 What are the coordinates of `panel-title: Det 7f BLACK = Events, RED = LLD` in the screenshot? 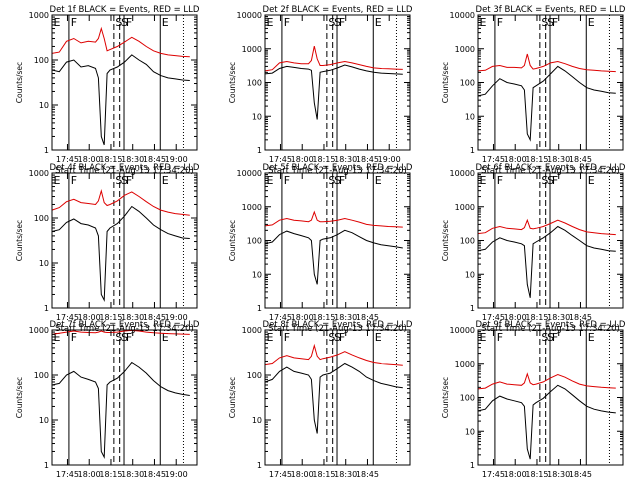 It's located at (125, 325).